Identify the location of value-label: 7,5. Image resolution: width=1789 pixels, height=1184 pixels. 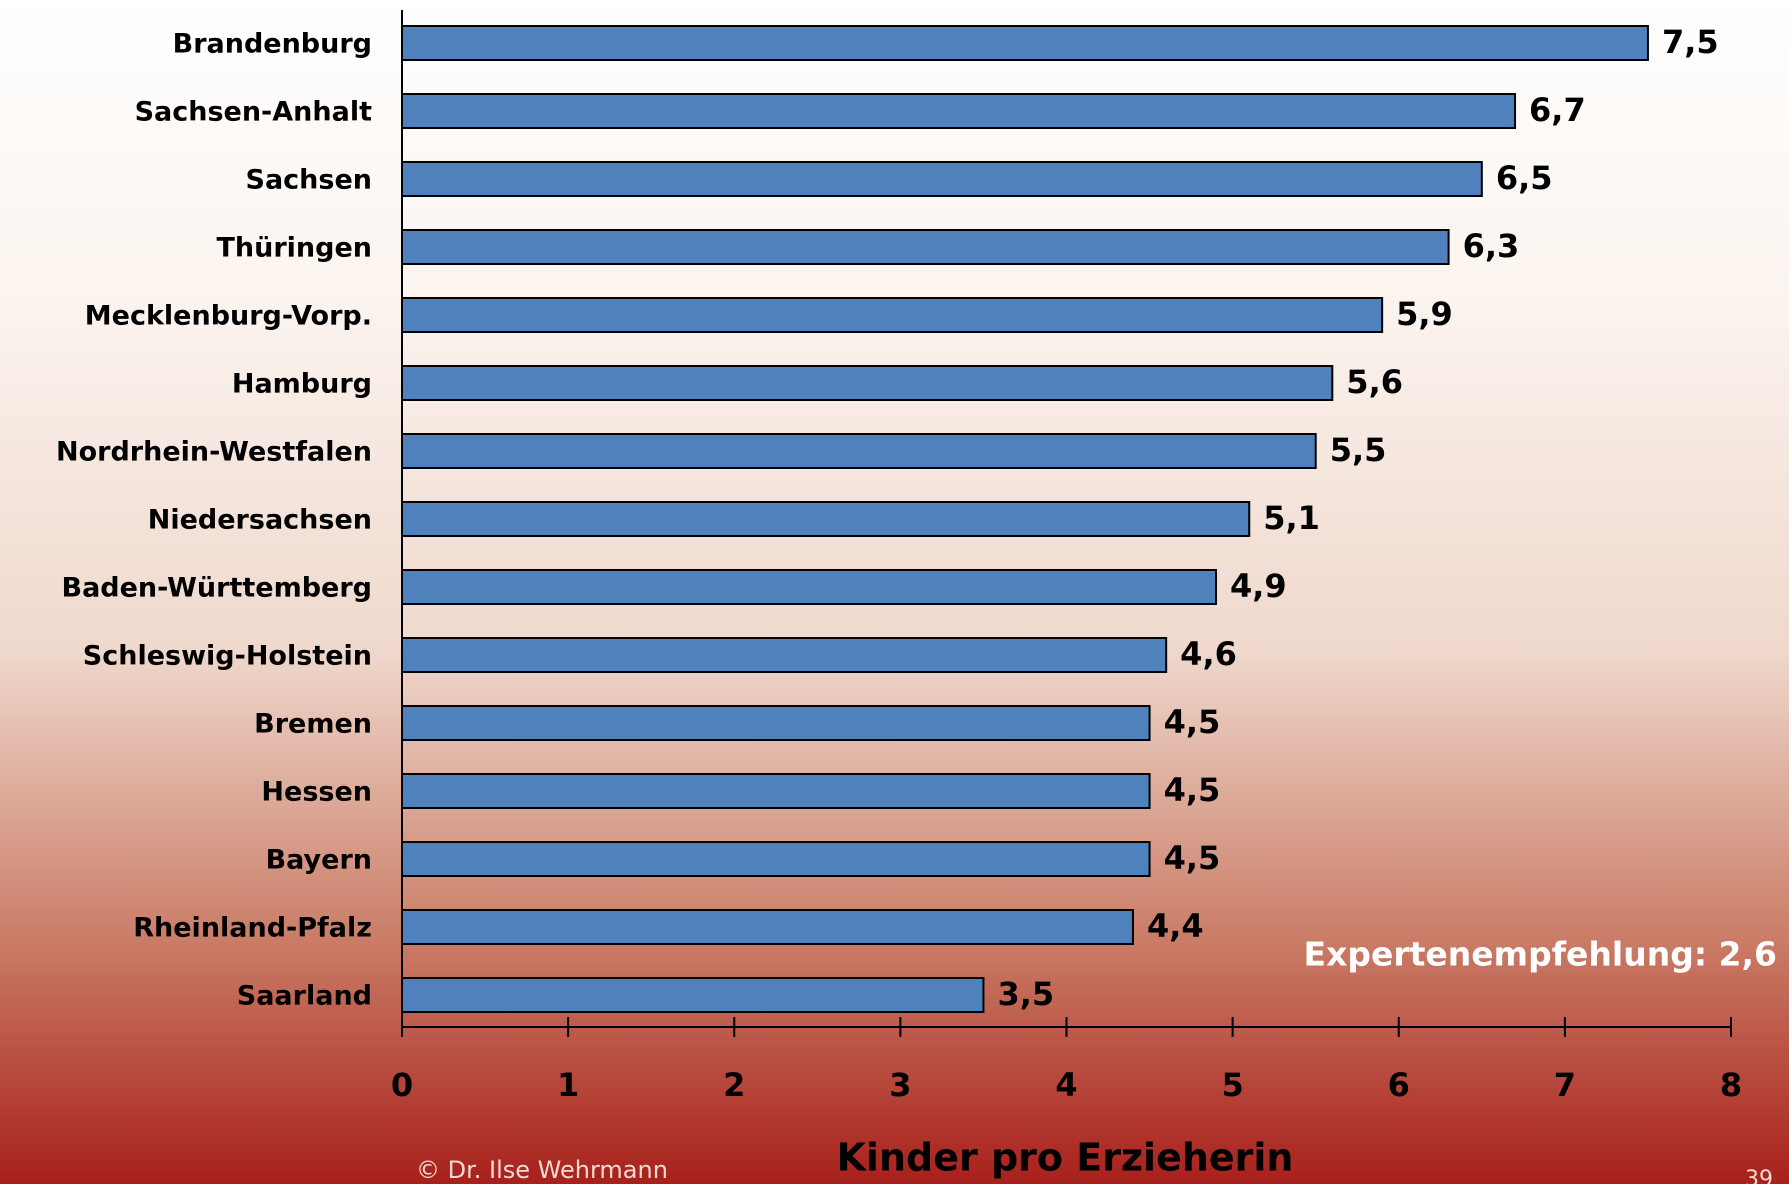
(1690, 42).